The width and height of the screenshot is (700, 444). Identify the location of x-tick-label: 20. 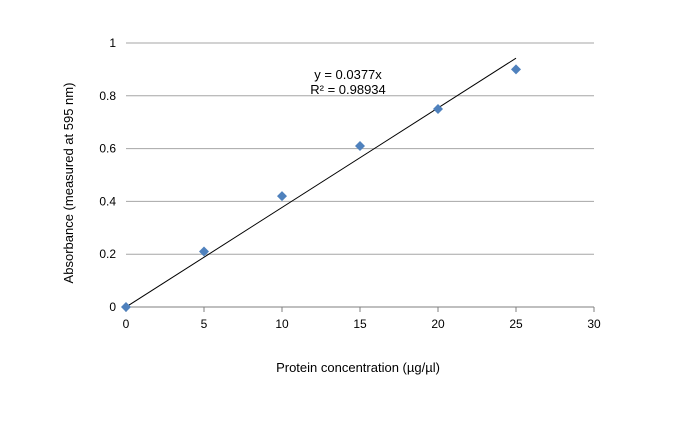
(438, 324).